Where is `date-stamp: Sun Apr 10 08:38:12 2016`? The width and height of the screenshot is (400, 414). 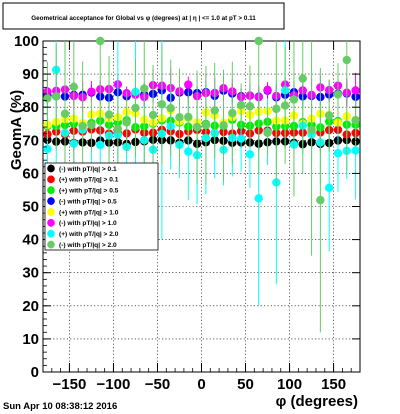
date-stamp: Sun Apr 10 08:38:12 2016 is located at coordinates (60, 406).